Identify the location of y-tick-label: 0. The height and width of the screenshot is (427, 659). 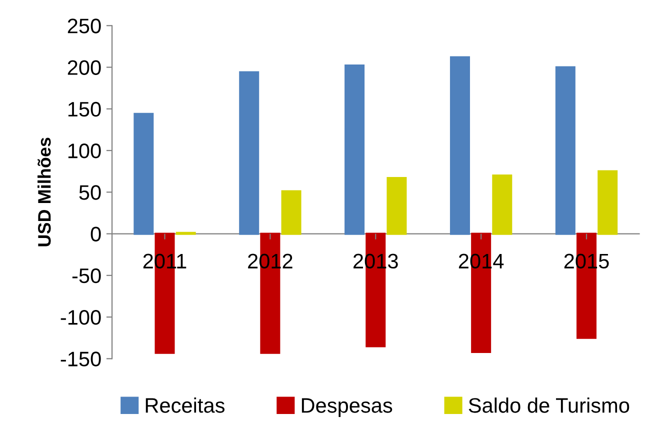
(95, 234).